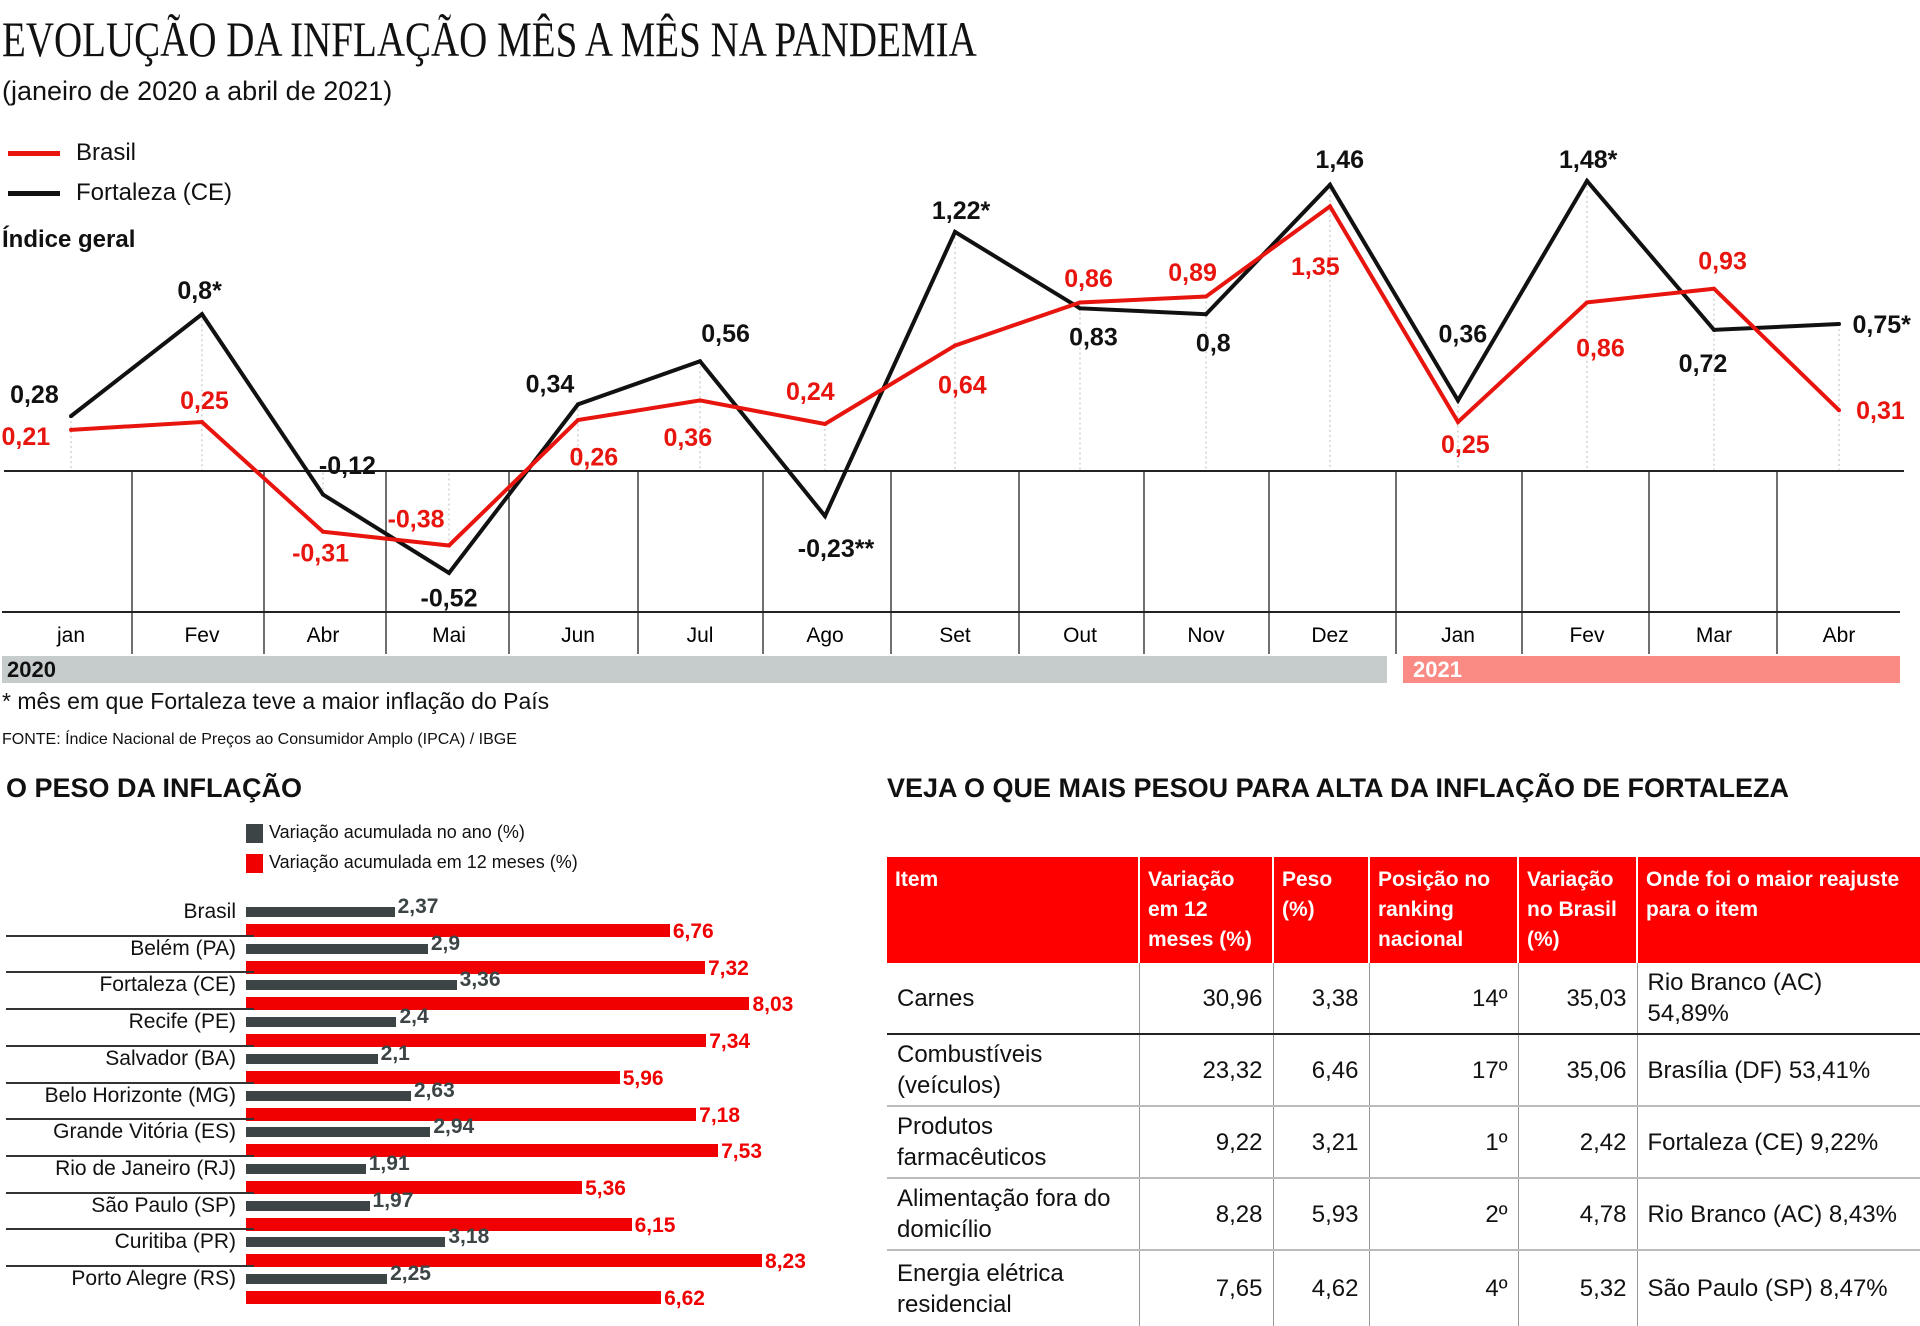  Describe the element at coordinates (1577, 998) in the screenshot. I see `table-cell: 35,03` at that location.